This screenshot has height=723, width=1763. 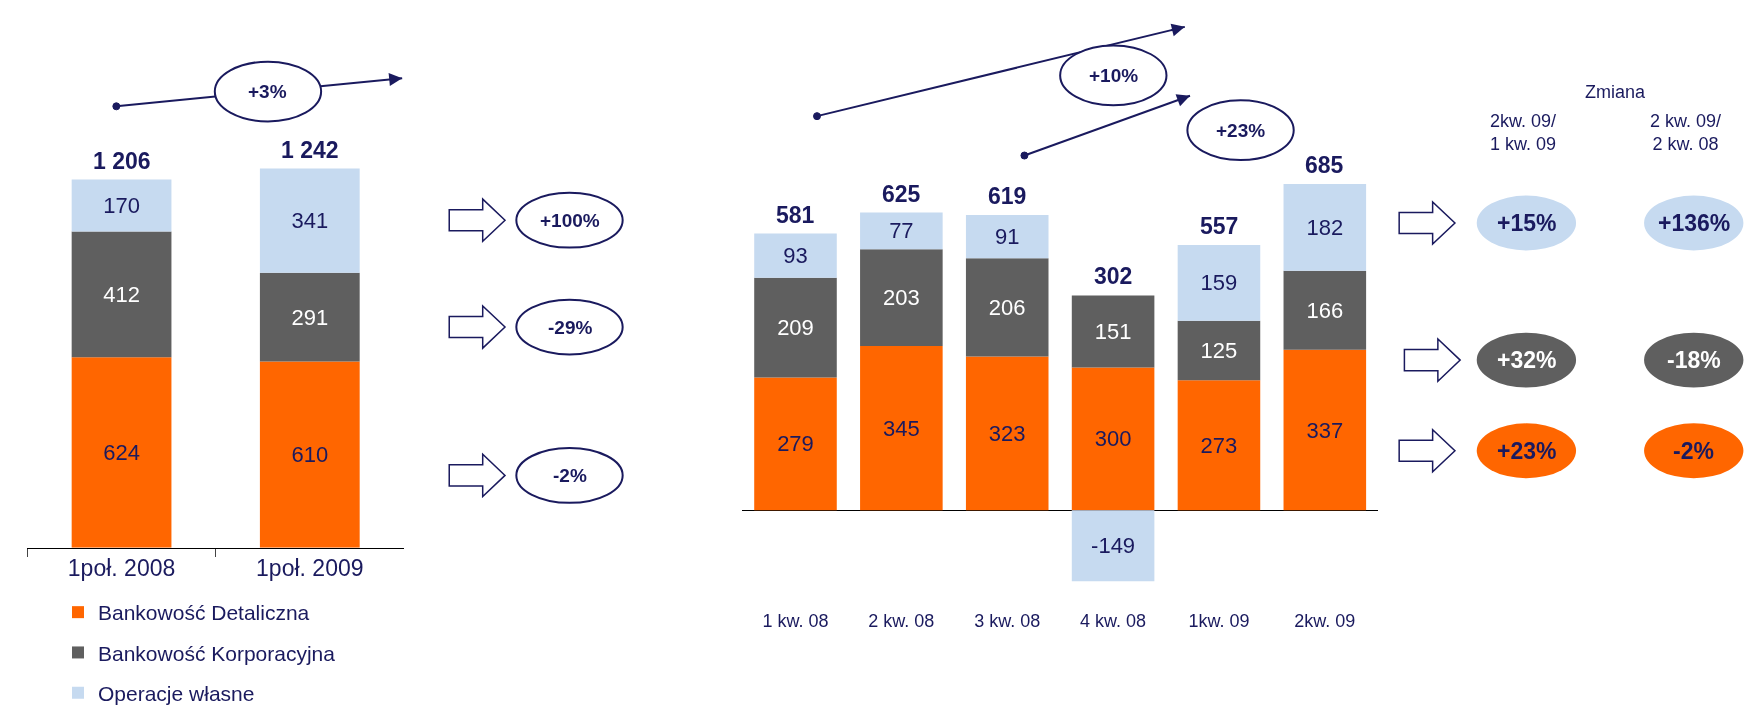 What do you see at coordinates (1694, 360) in the screenshot?
I see `text: -18%` at bounding box center [1694, 360].